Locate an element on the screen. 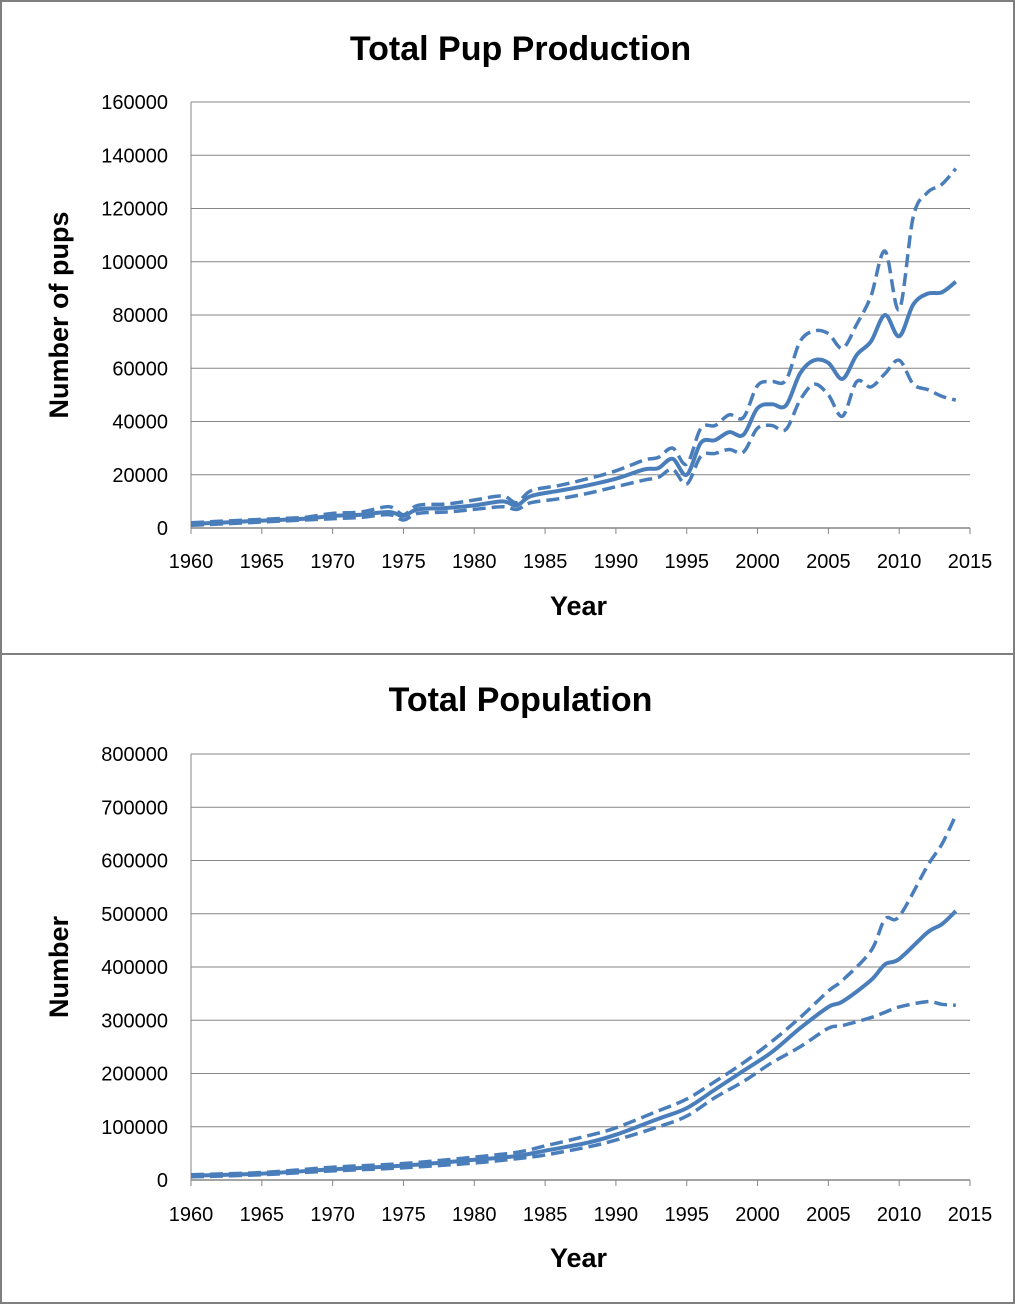  y-tick-label: 500000 is located at coordinates (134, 915).